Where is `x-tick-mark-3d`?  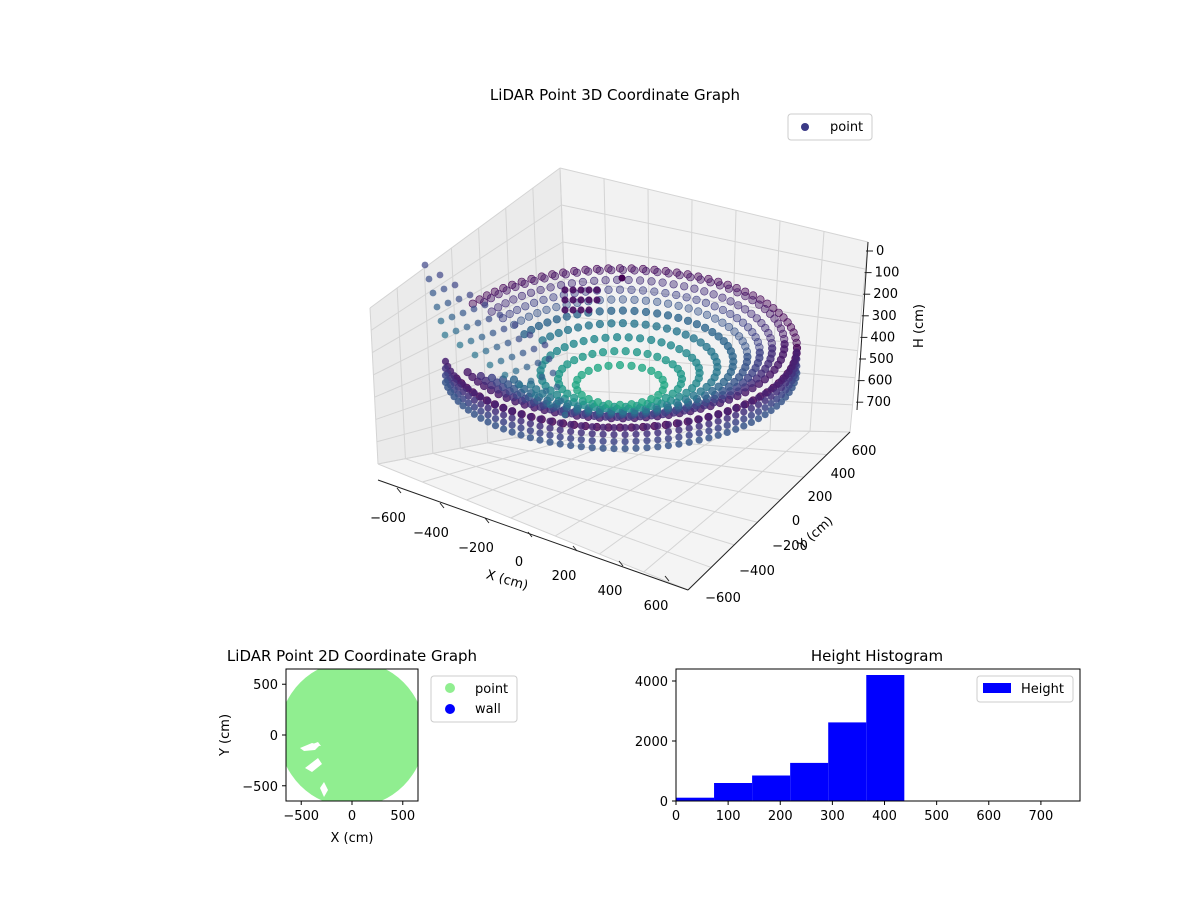
x-tick-mark-3d is located at coordinates (399, 490).